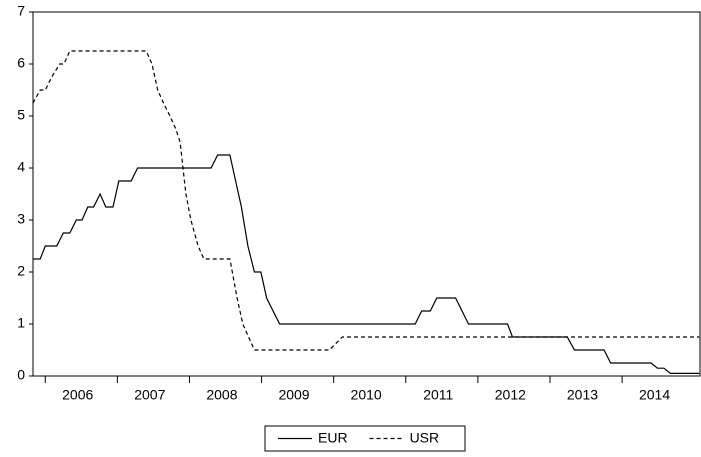 Image resolution: width=701 pixels, height=457 pixels. Describe the element at coordinates (21, 63) in the screenshot. I see `y-tick-label: 6` at that location.